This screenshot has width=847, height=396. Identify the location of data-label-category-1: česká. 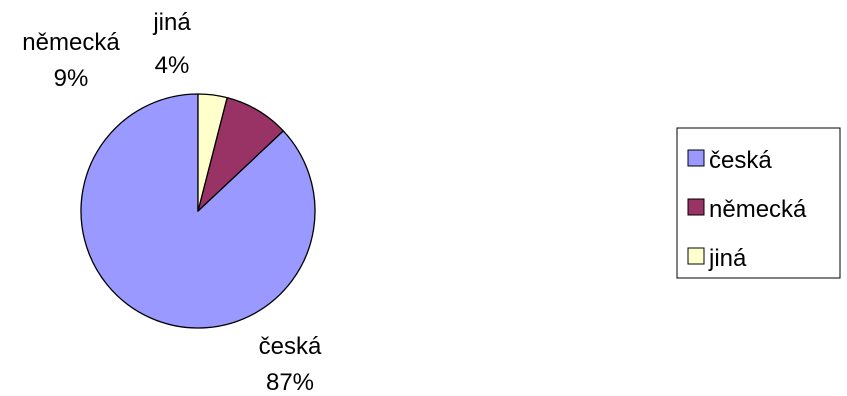
(290, 346).